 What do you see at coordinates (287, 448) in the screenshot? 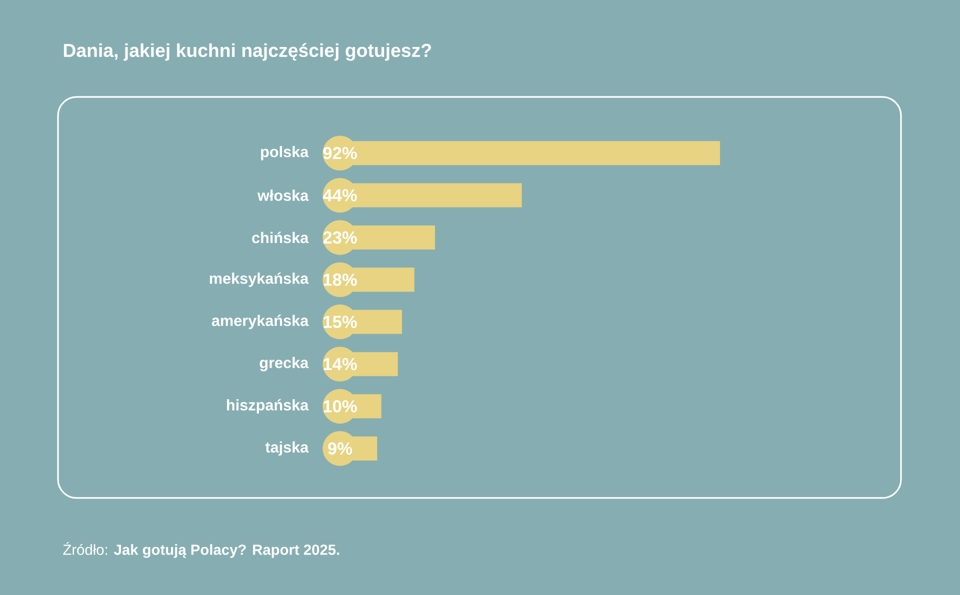
I see `y-tick-label: tajska` at bounding box center [287, 448].